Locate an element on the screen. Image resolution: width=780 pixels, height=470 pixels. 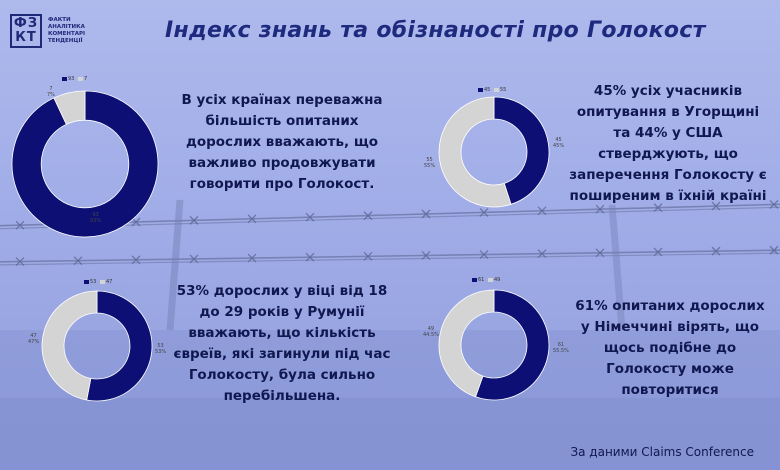
legend-entry: 55 is located at coordinates (503, 90).